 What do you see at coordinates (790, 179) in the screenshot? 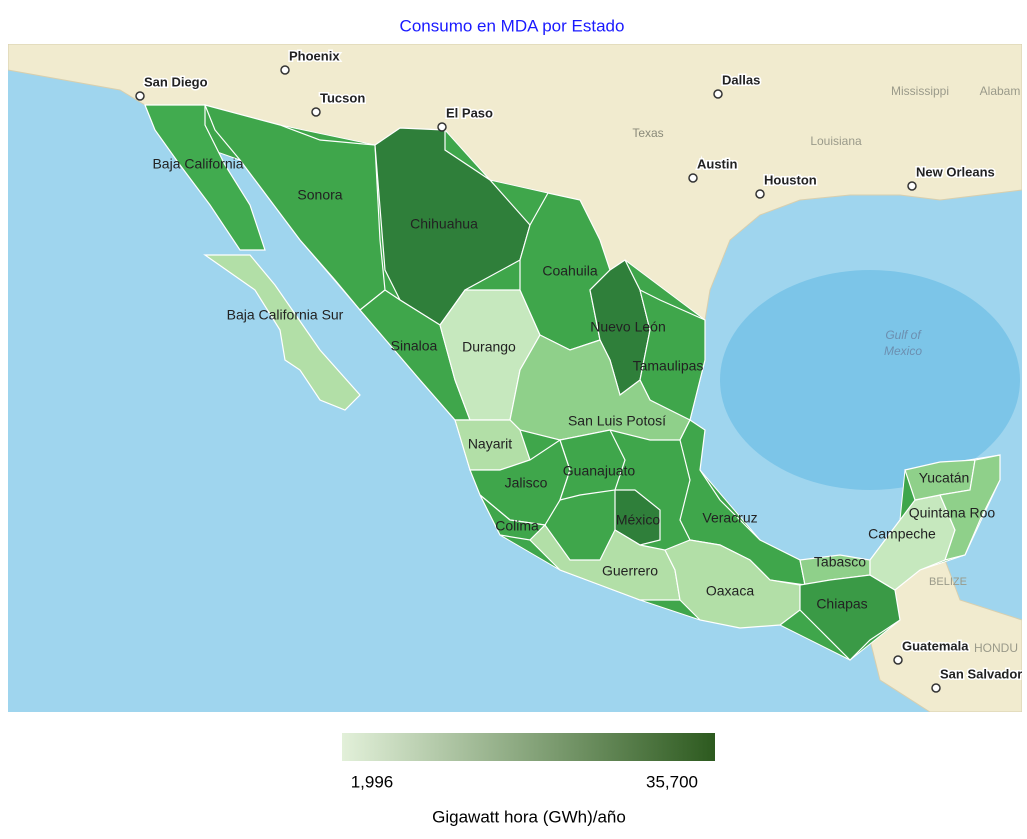
I see `city-label: Houston` at bounding box center [790, 179].